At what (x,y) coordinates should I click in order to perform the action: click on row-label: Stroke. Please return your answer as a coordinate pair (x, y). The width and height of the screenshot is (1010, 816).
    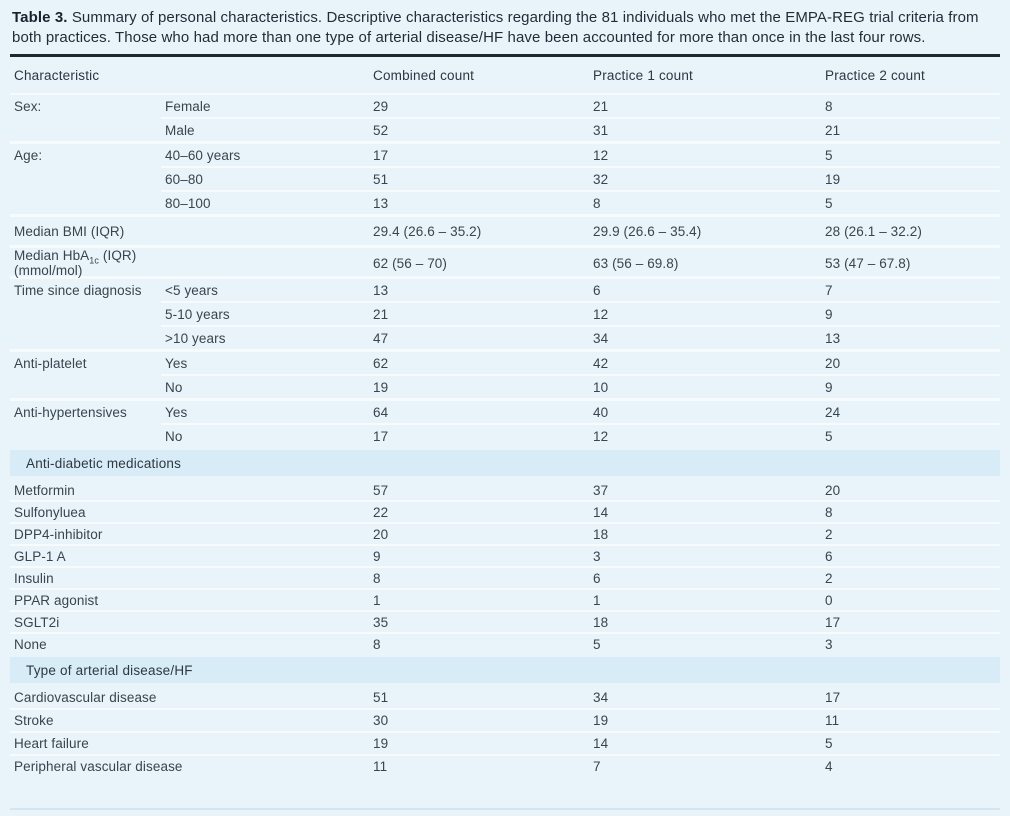
    Looking at the image, I should click on (34, 720).